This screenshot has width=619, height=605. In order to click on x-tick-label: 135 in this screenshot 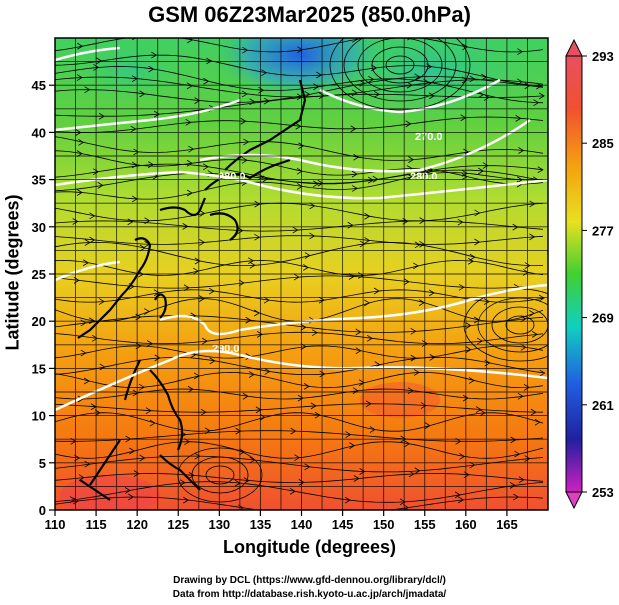, I will do `click(261, 524)`.